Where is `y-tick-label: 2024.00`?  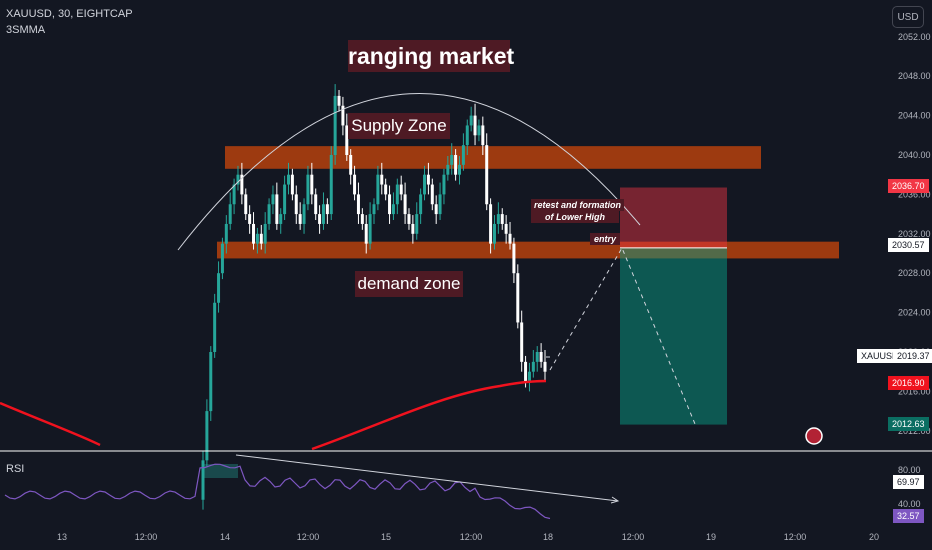 y-tick-label: 2024.00 is located at coordinates (914, 313).